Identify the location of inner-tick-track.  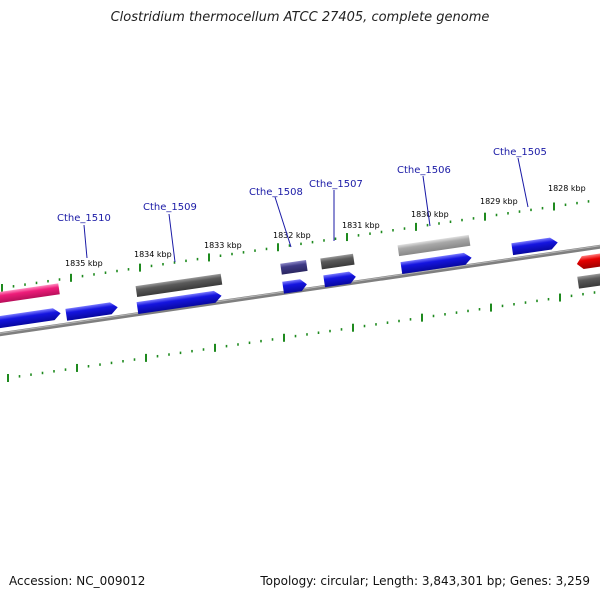
(301, 336).